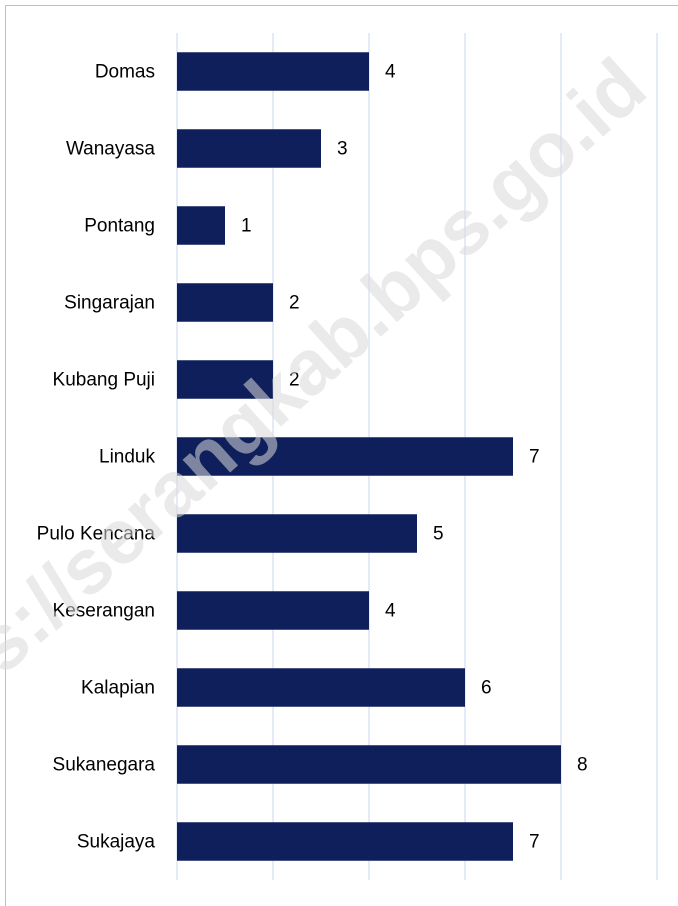  What do you see at coordinates (125, 72) in the screenshot?
I see `y-tick-label: Domas` at bounding box center [125, 72].